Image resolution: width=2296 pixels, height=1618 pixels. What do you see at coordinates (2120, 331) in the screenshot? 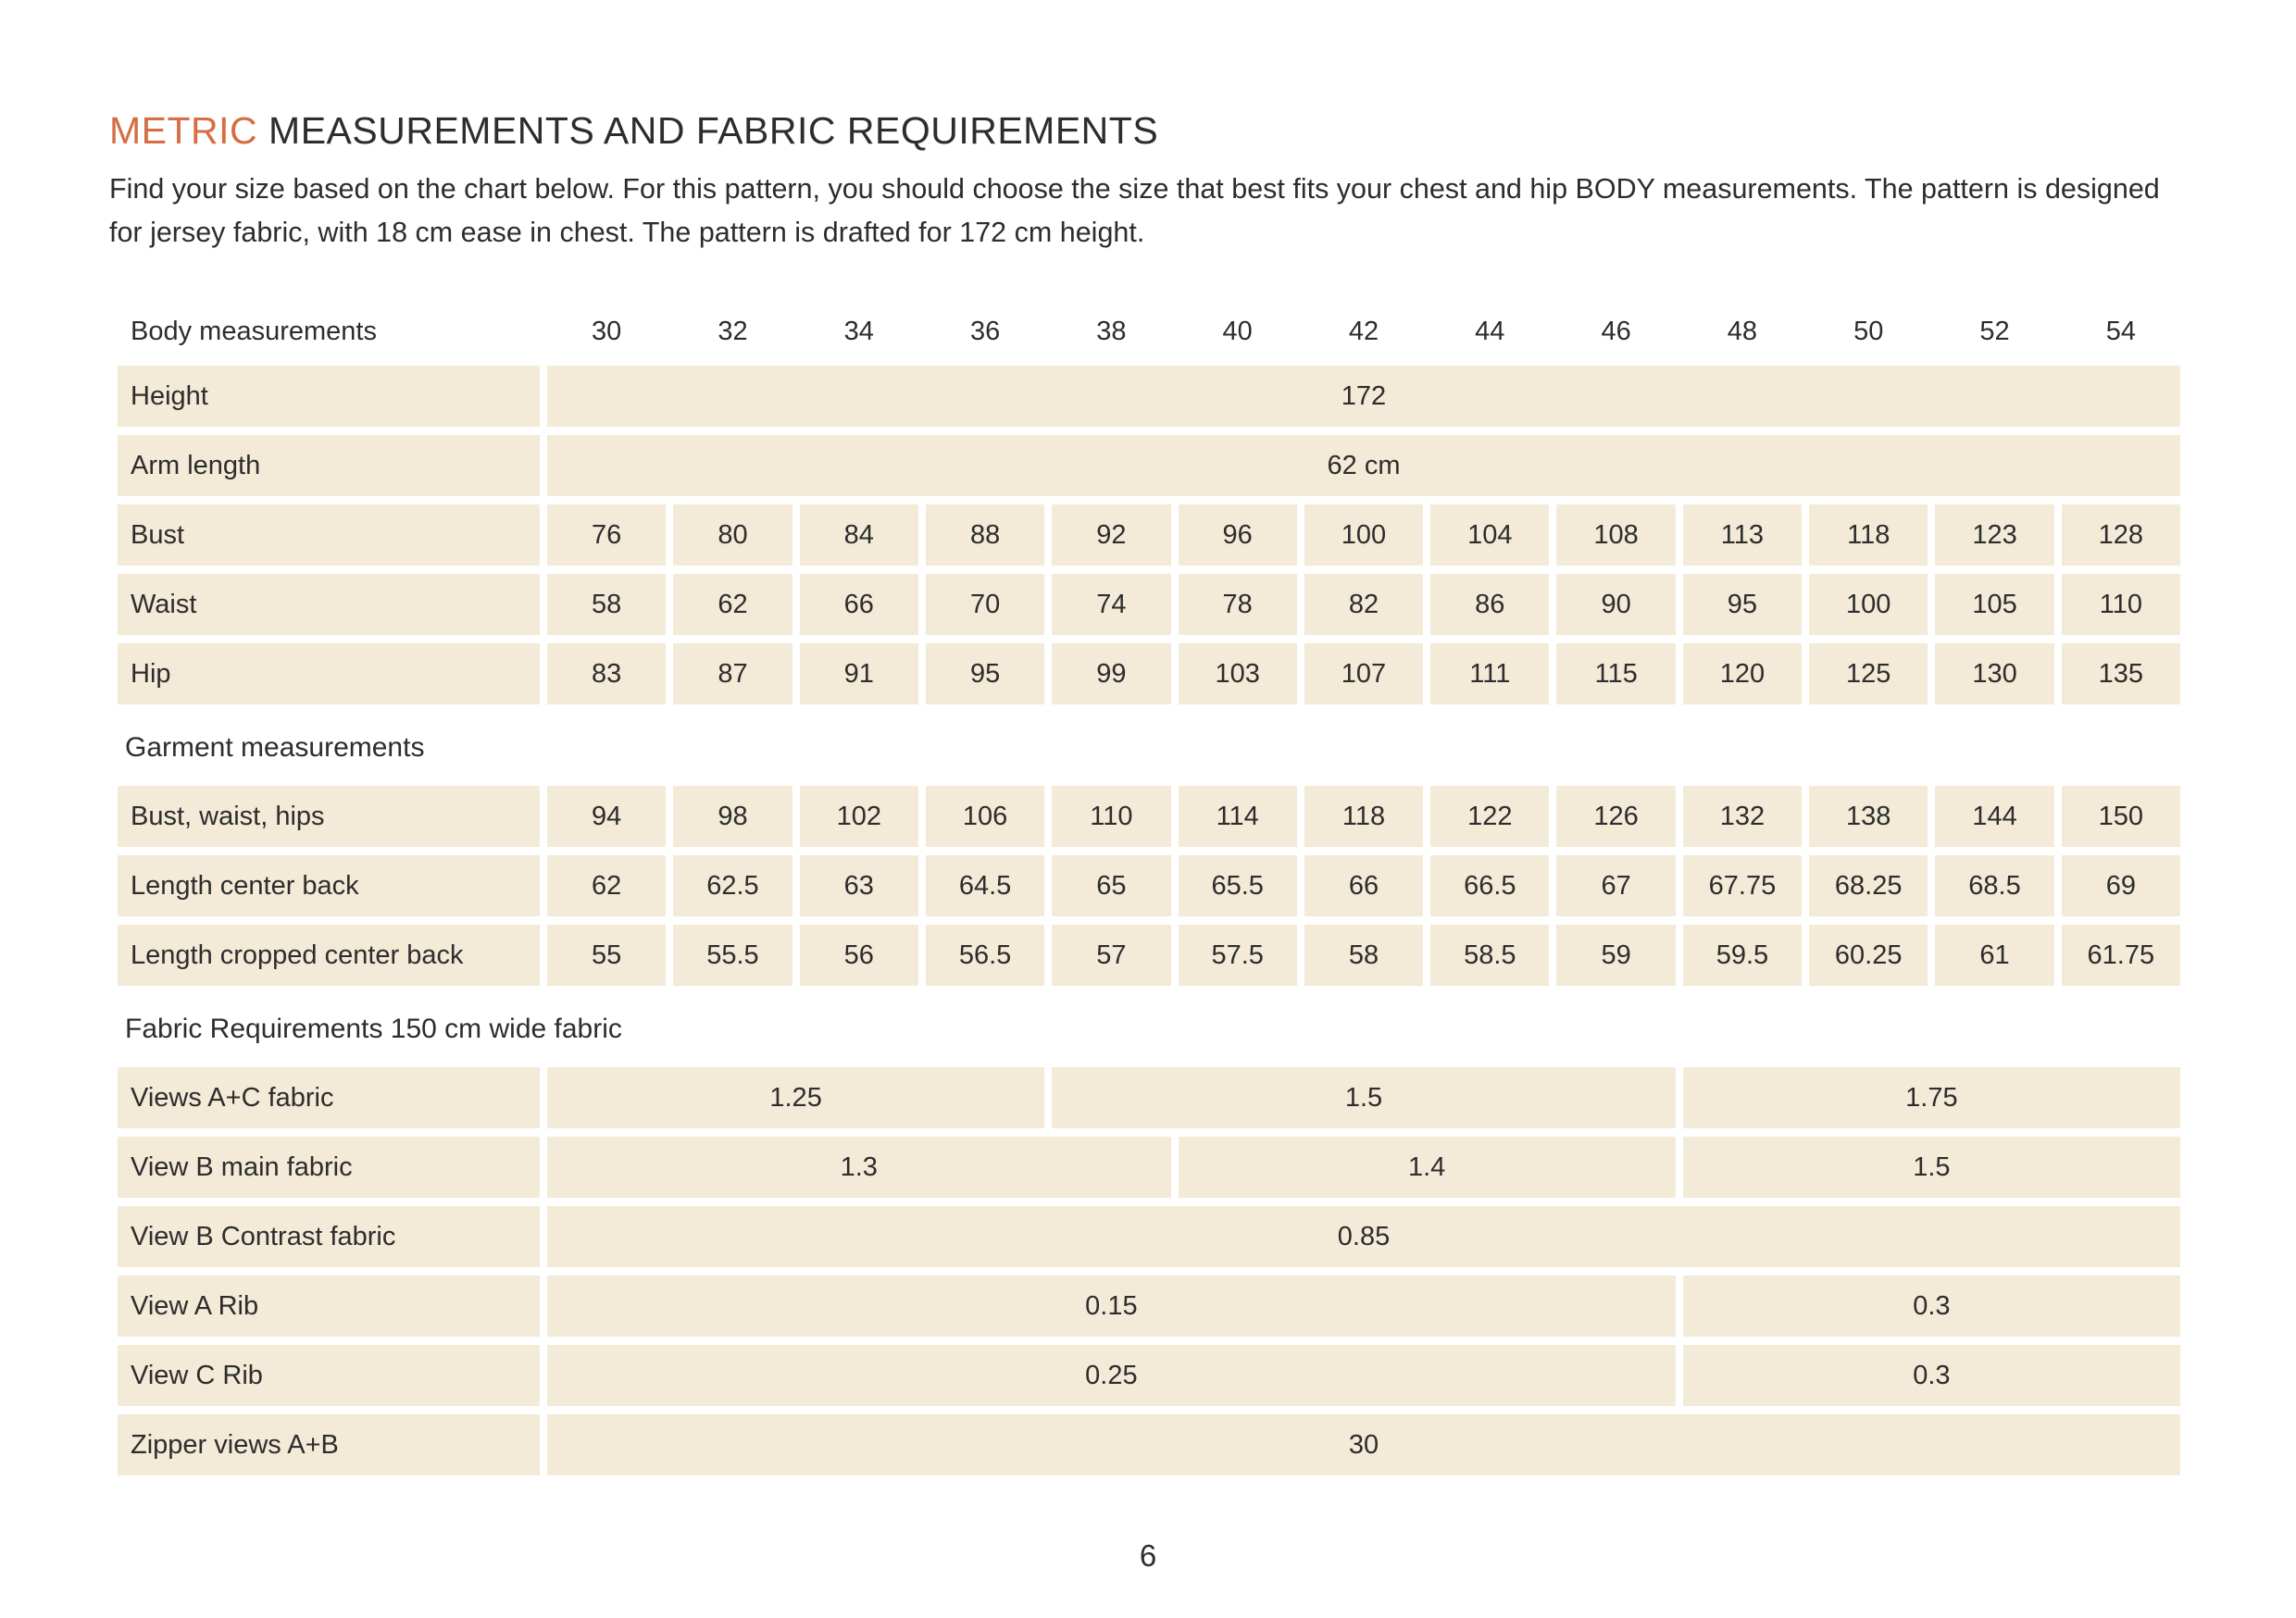
I see `size-header-cell: 54` at bounding box center [2120, 331].